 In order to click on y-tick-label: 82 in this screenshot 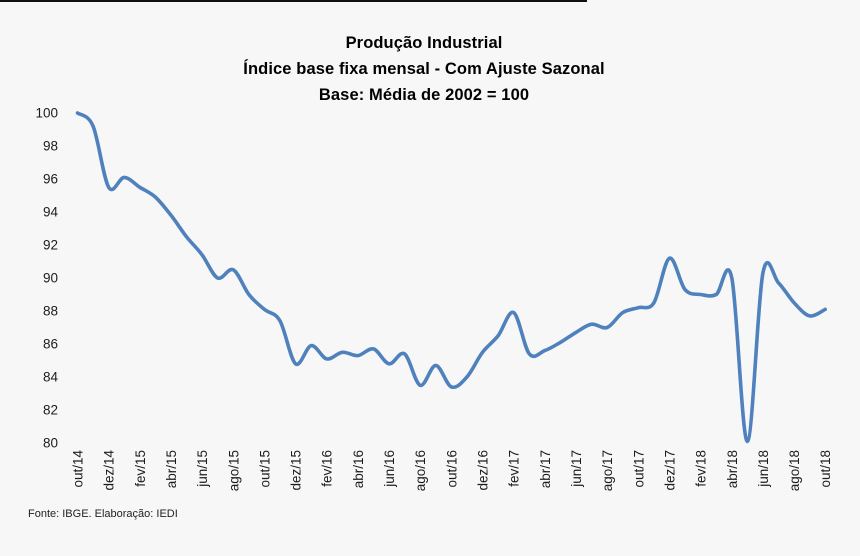, I will do `click(50, 410)`.